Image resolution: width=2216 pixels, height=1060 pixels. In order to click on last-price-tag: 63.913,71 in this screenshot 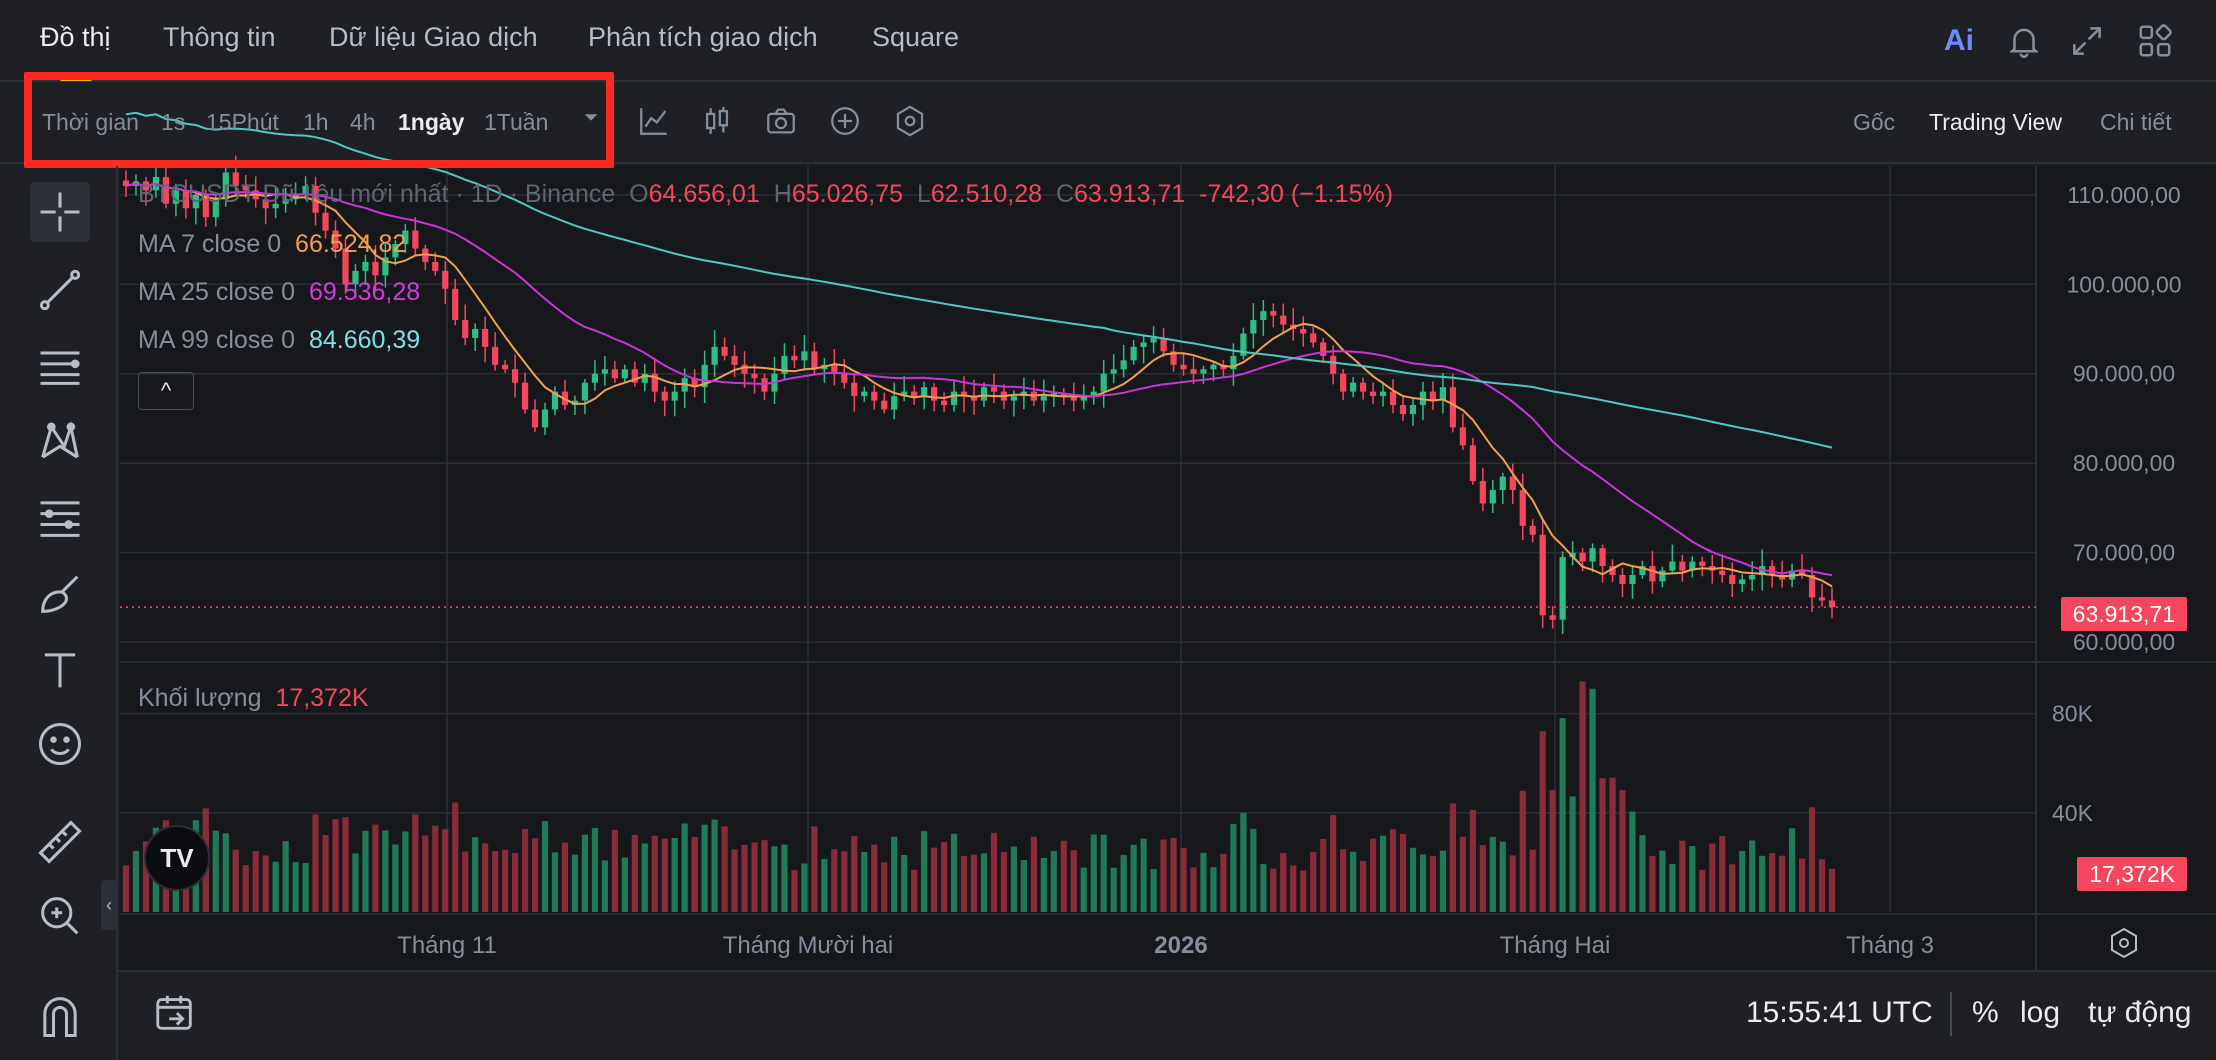, I will do `click(2123, 614)`.